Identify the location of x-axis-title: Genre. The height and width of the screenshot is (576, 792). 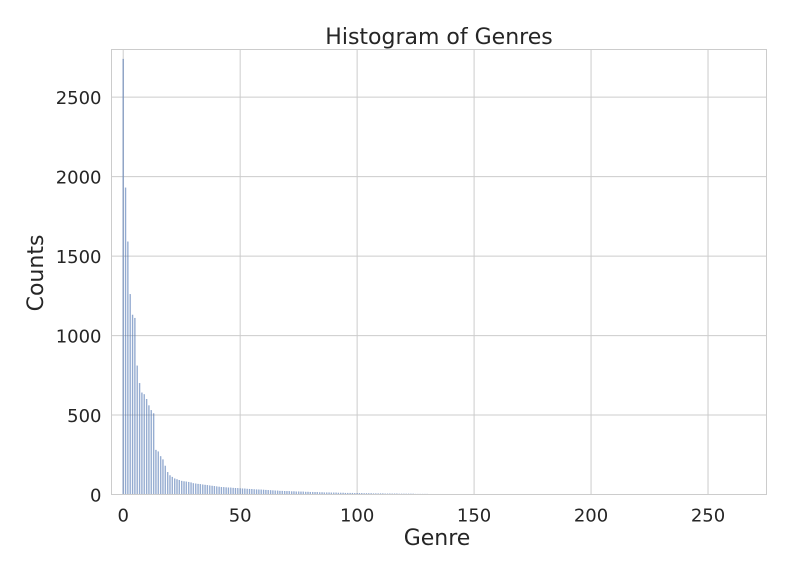
(437, 538).